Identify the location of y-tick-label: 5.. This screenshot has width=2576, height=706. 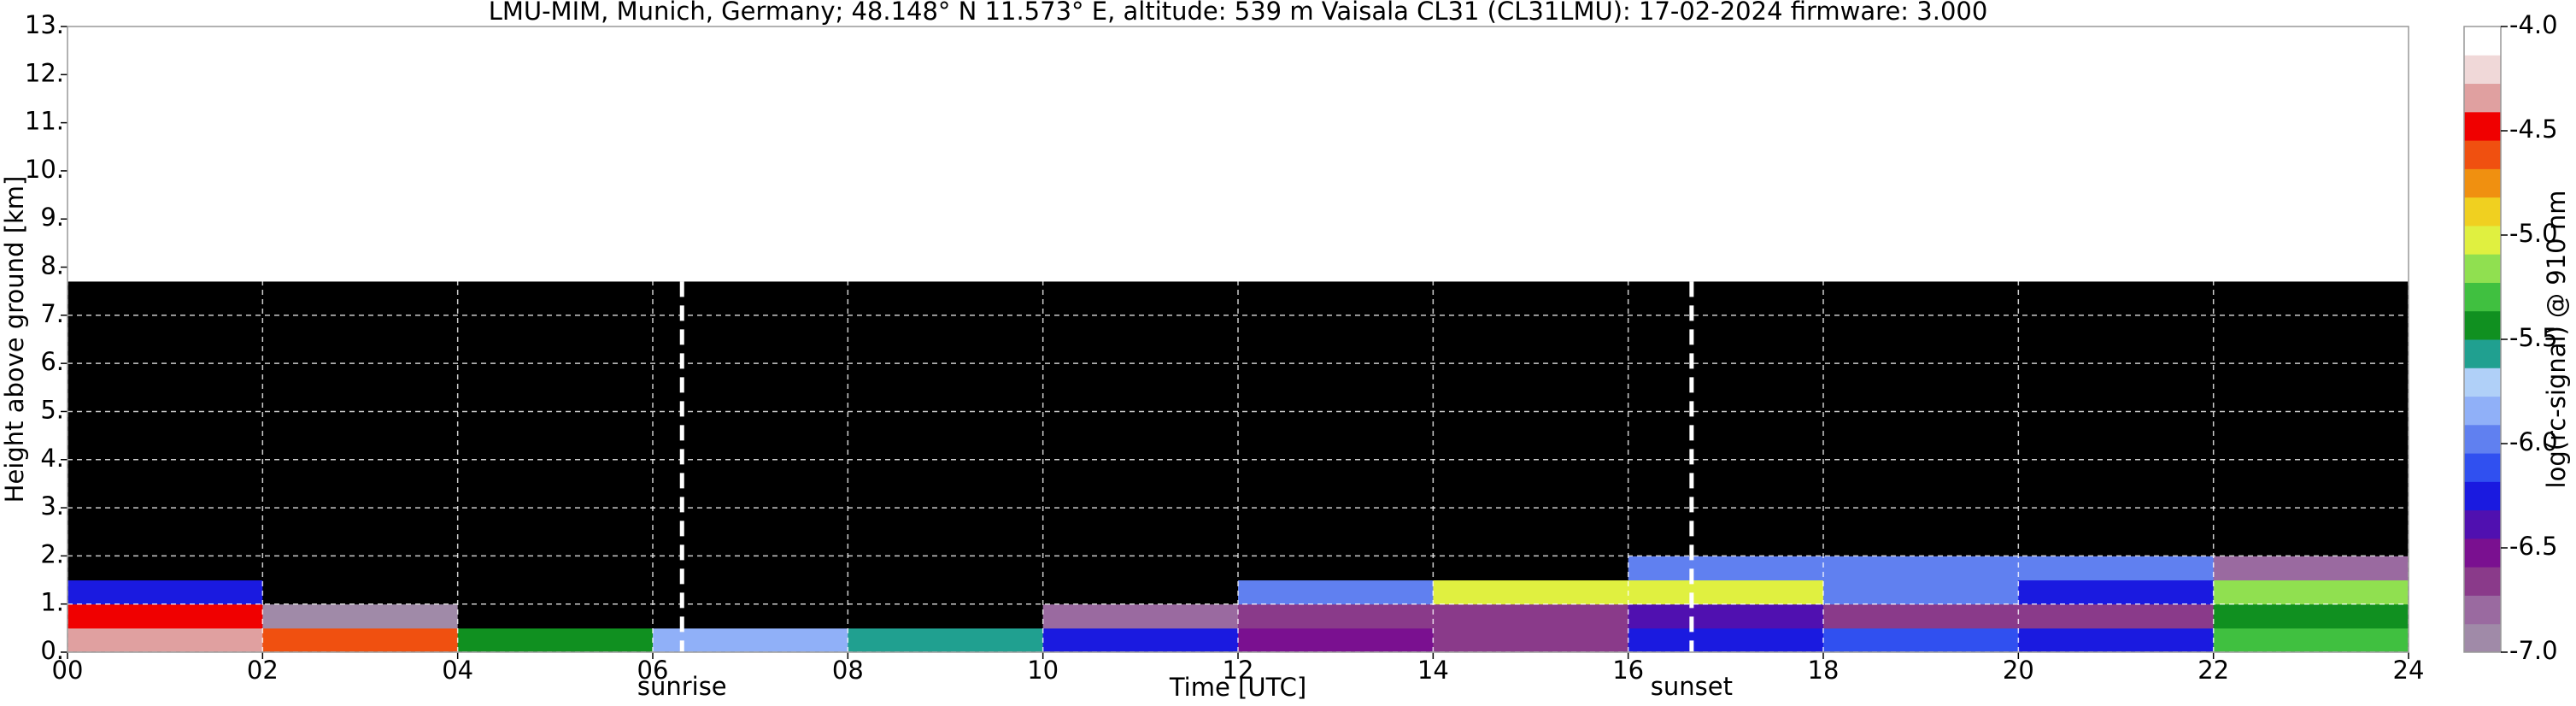
(52, 409).